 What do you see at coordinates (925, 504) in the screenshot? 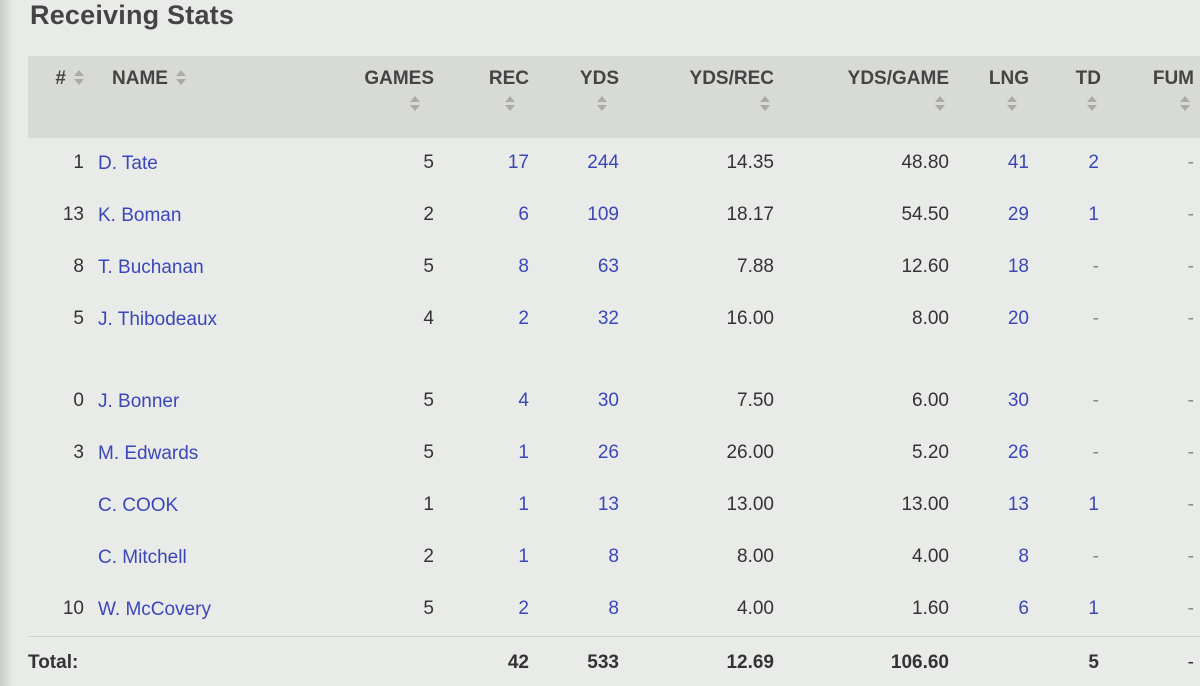
I see `yds-game-cell: 13.00` at bounding box center [925, 504].